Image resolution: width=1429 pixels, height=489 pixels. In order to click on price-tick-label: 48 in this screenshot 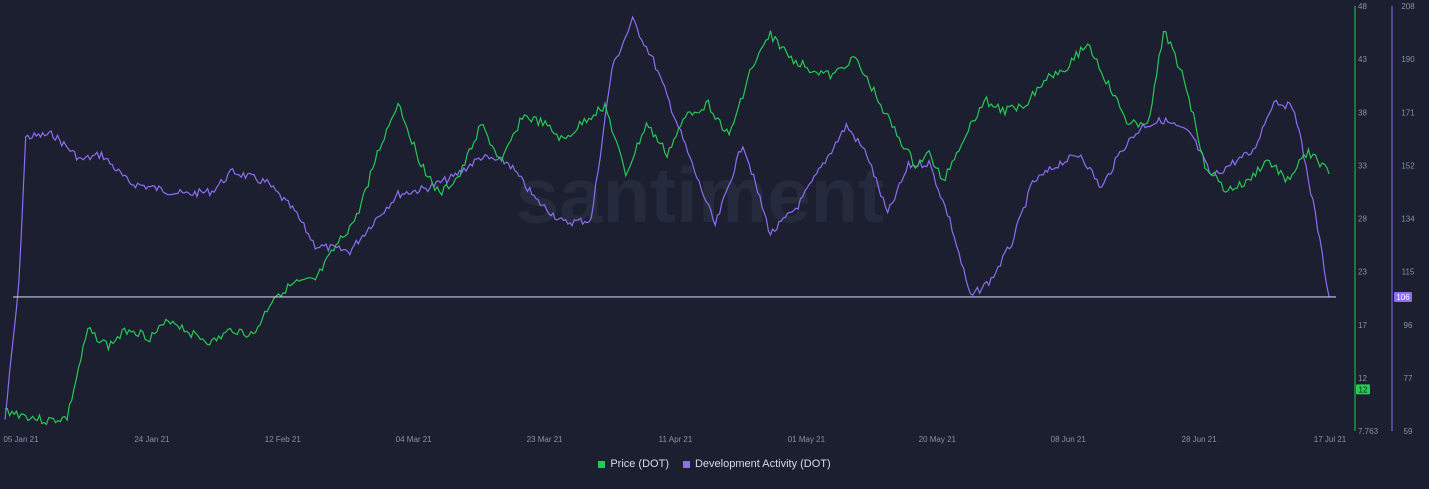, I will do `click(1362, 6)`.